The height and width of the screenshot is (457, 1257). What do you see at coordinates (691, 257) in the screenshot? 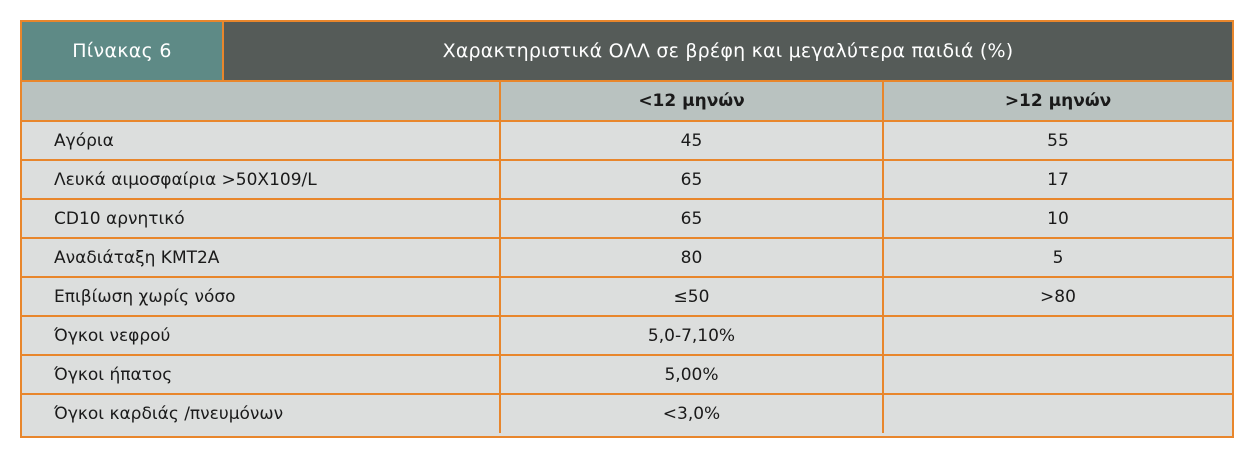
I see `cell-under-12: 80` at bounding box center [691, 257].